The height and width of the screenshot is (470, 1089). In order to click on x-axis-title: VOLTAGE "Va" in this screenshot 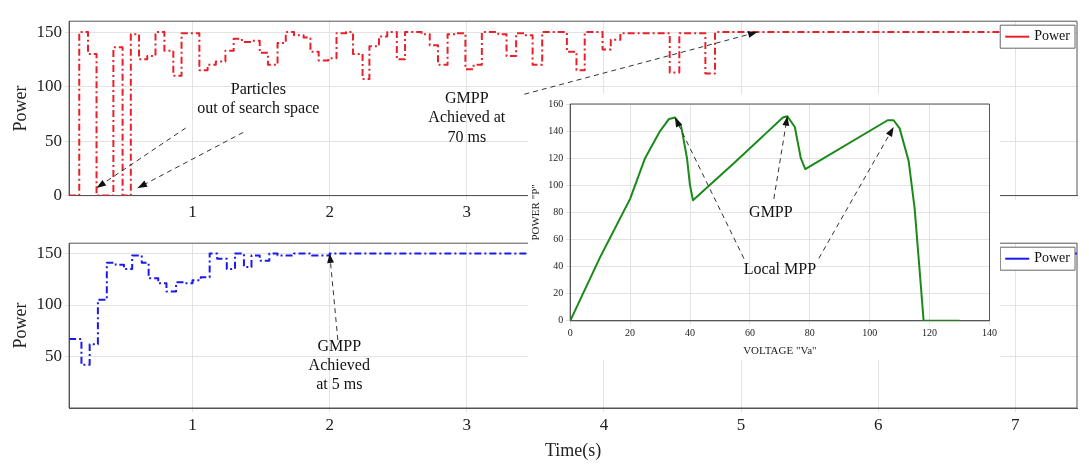, I will do `click(780, 350)`.